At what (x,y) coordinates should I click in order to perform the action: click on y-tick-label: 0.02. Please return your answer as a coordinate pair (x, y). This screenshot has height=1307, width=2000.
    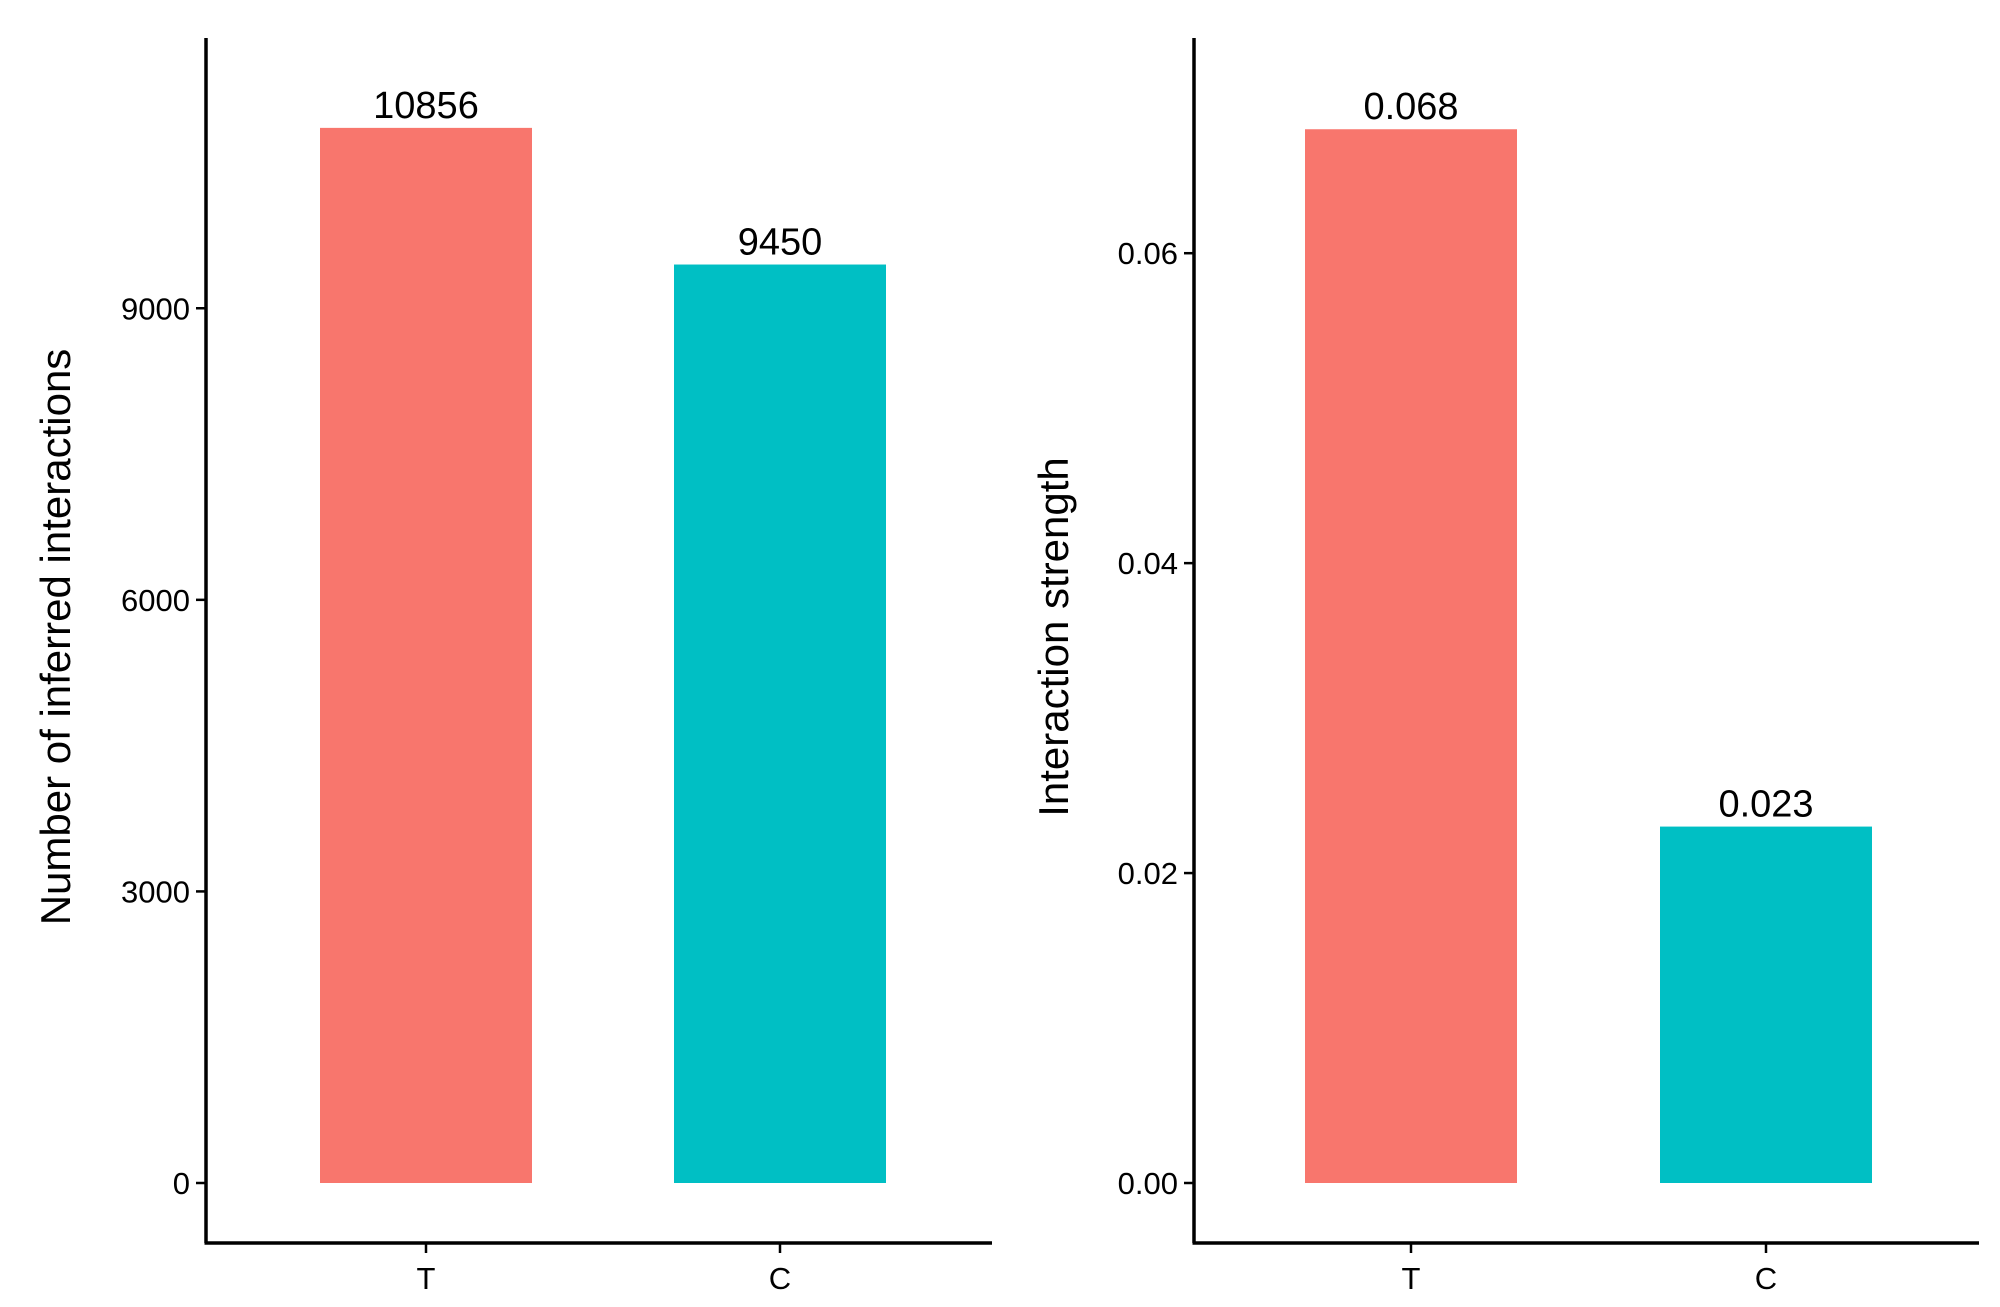
    Looking at the image, I should click on (1148, 873).